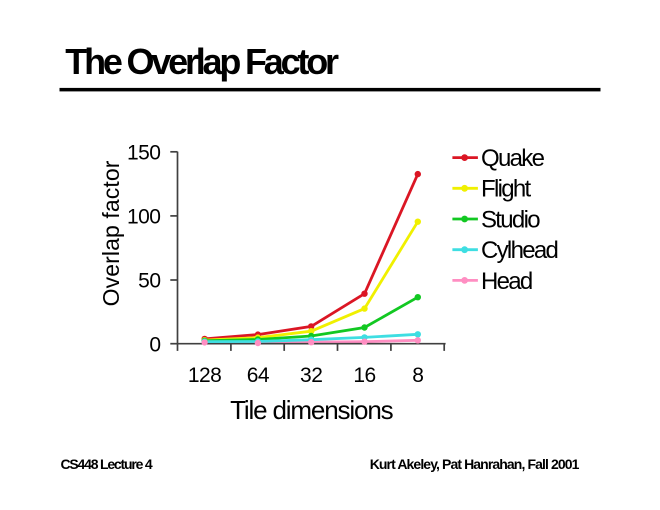  What do you see at coordinates (107, 464) in the screenshot?
I see `svg-text: CS448 Lecture 4` at bounding box center [107, 464].